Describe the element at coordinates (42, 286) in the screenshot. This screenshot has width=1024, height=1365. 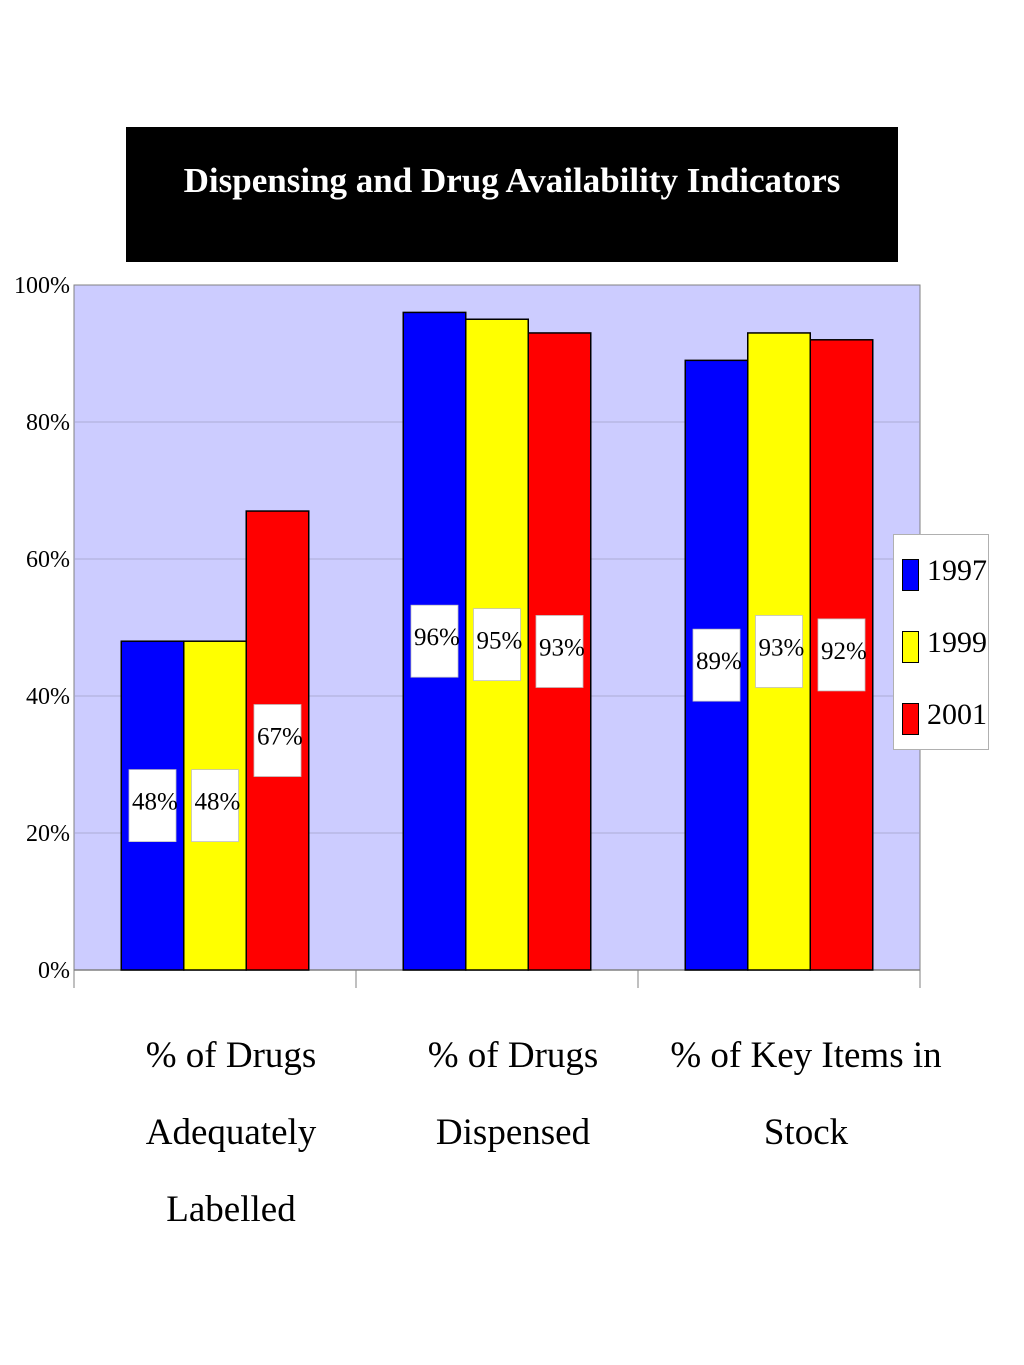
I see `y-tick-label: 100%` at that location.